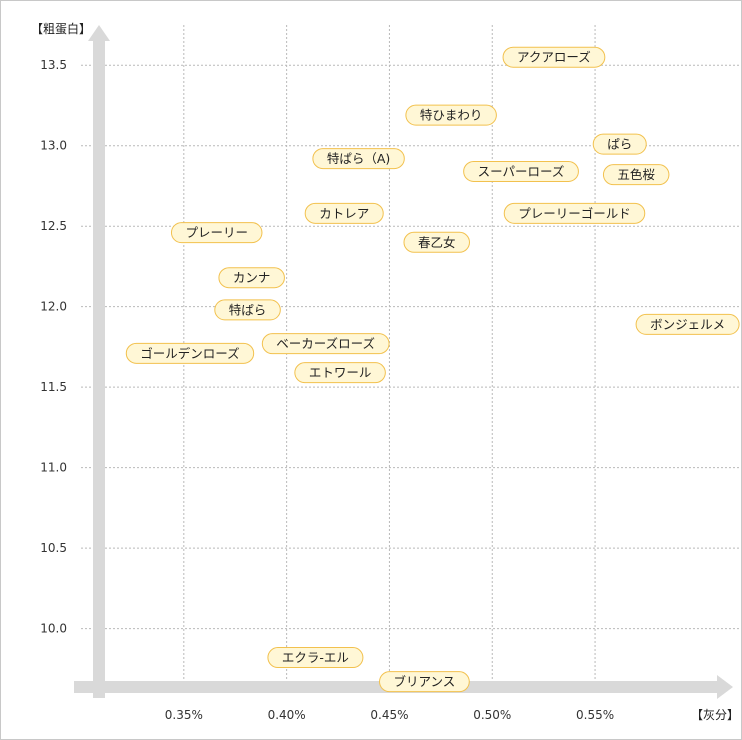  What do you see at coordinates (53, 65) in the screenshot?
I see `y-tick-label: 13.5` at bounding box center [53, 65].